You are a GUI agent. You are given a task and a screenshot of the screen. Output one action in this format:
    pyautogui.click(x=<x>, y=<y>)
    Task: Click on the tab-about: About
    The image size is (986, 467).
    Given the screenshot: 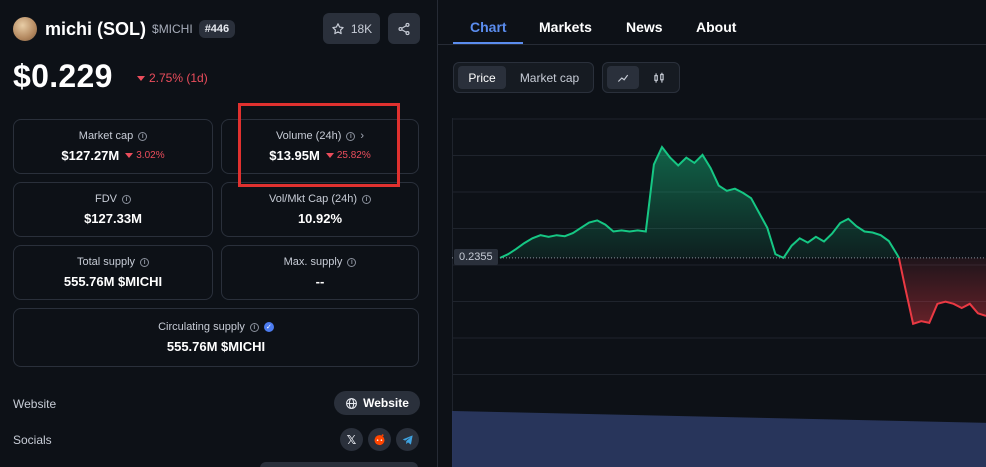 What is the action you would take?
    pyautogui.click(x=716, y=27)
    